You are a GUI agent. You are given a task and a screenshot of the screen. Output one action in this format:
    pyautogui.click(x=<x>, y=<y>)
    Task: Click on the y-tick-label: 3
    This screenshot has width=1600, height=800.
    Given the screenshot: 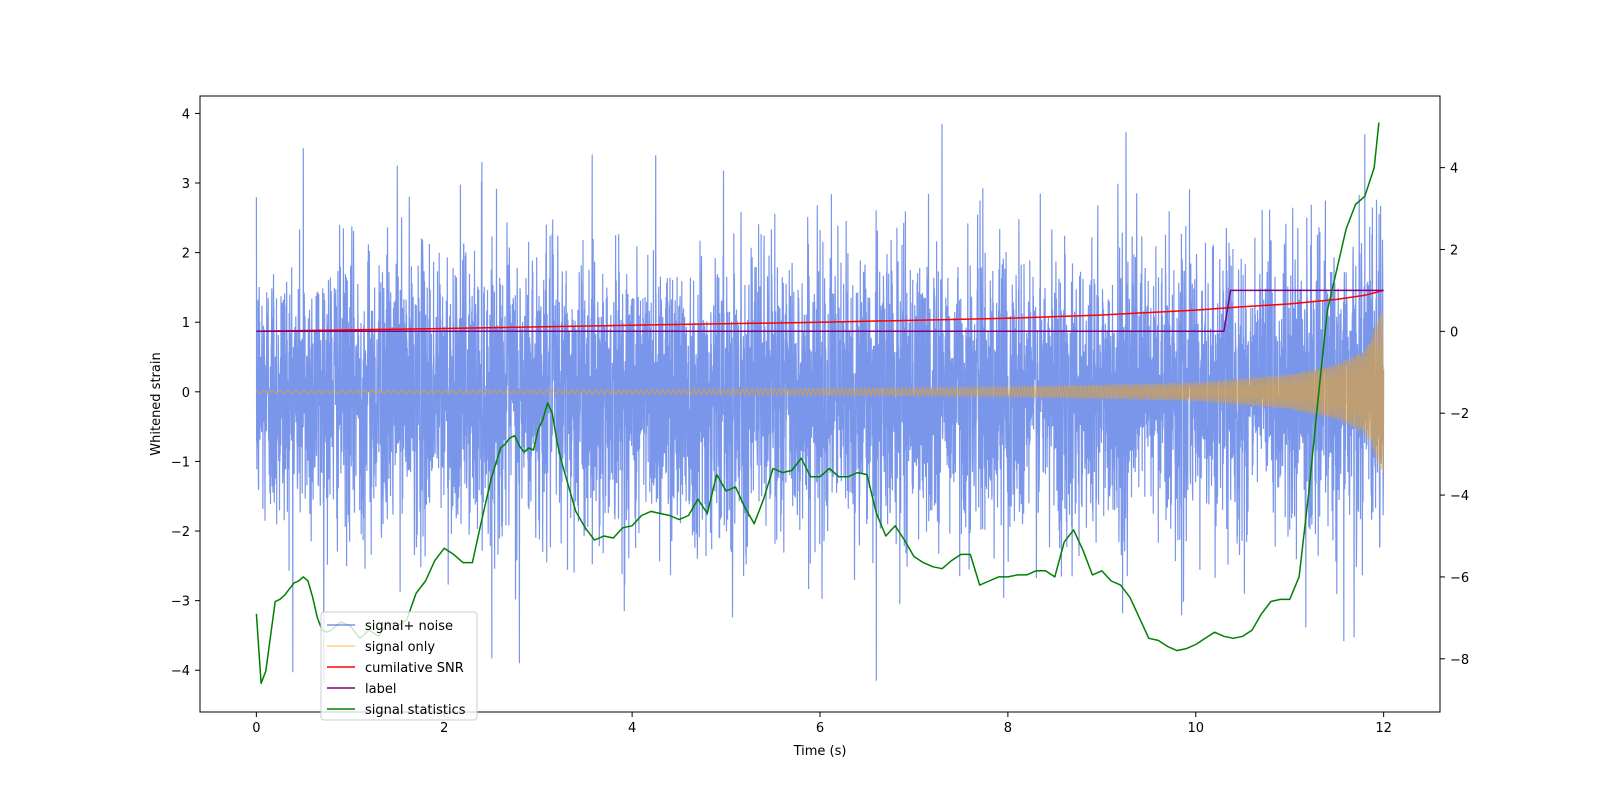 What is the action you would take?
    pyautogui.click(x=186, y=184)
    